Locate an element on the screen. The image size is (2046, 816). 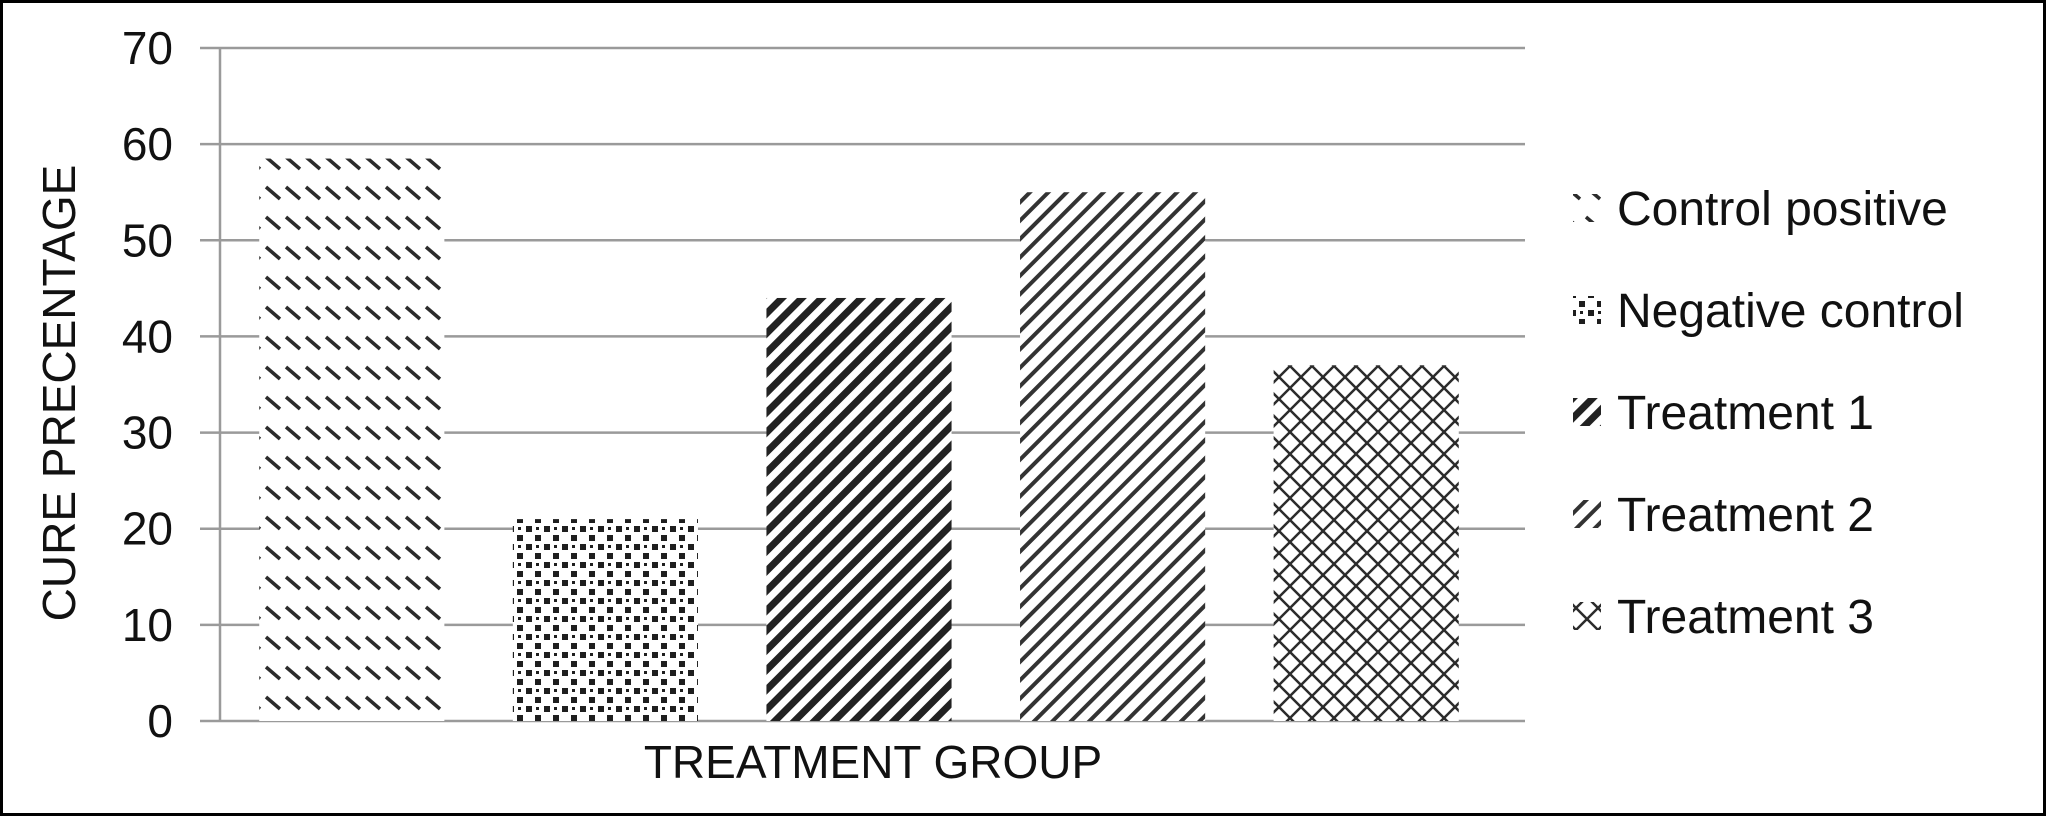
y-tick-label: 30 is located at coordinates (147, 433).